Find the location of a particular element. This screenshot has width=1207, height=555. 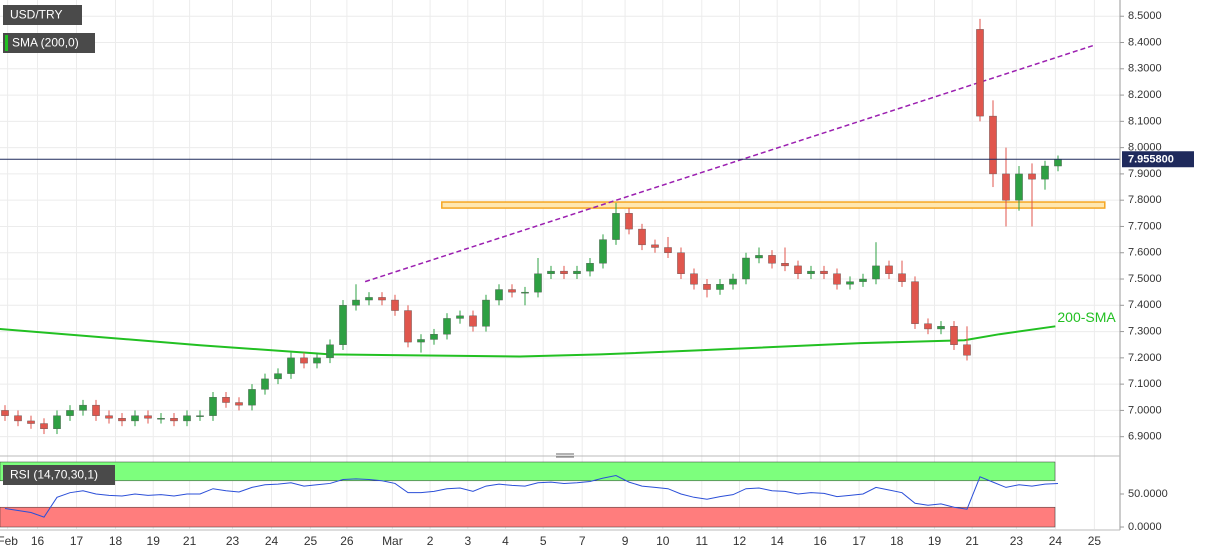

last-price-box is located at coordinates (1158, 159).